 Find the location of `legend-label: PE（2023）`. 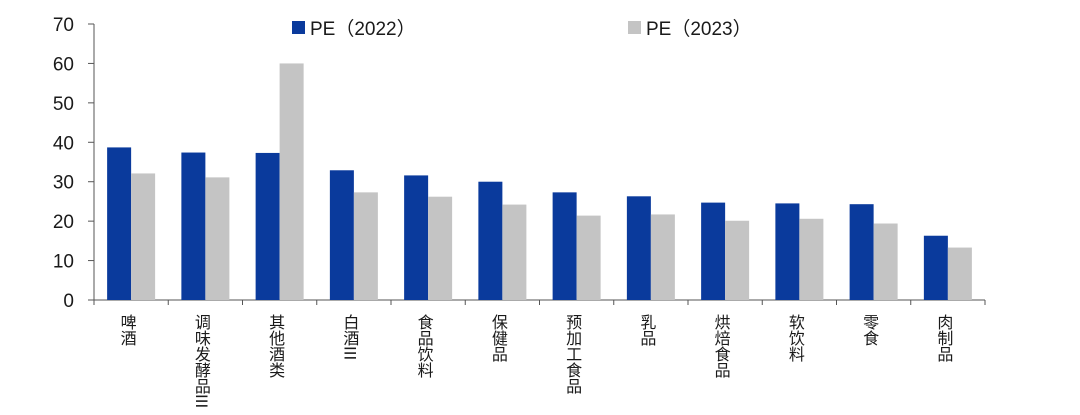

legend-label: PE（2023） is located at coordinates (699, 29).